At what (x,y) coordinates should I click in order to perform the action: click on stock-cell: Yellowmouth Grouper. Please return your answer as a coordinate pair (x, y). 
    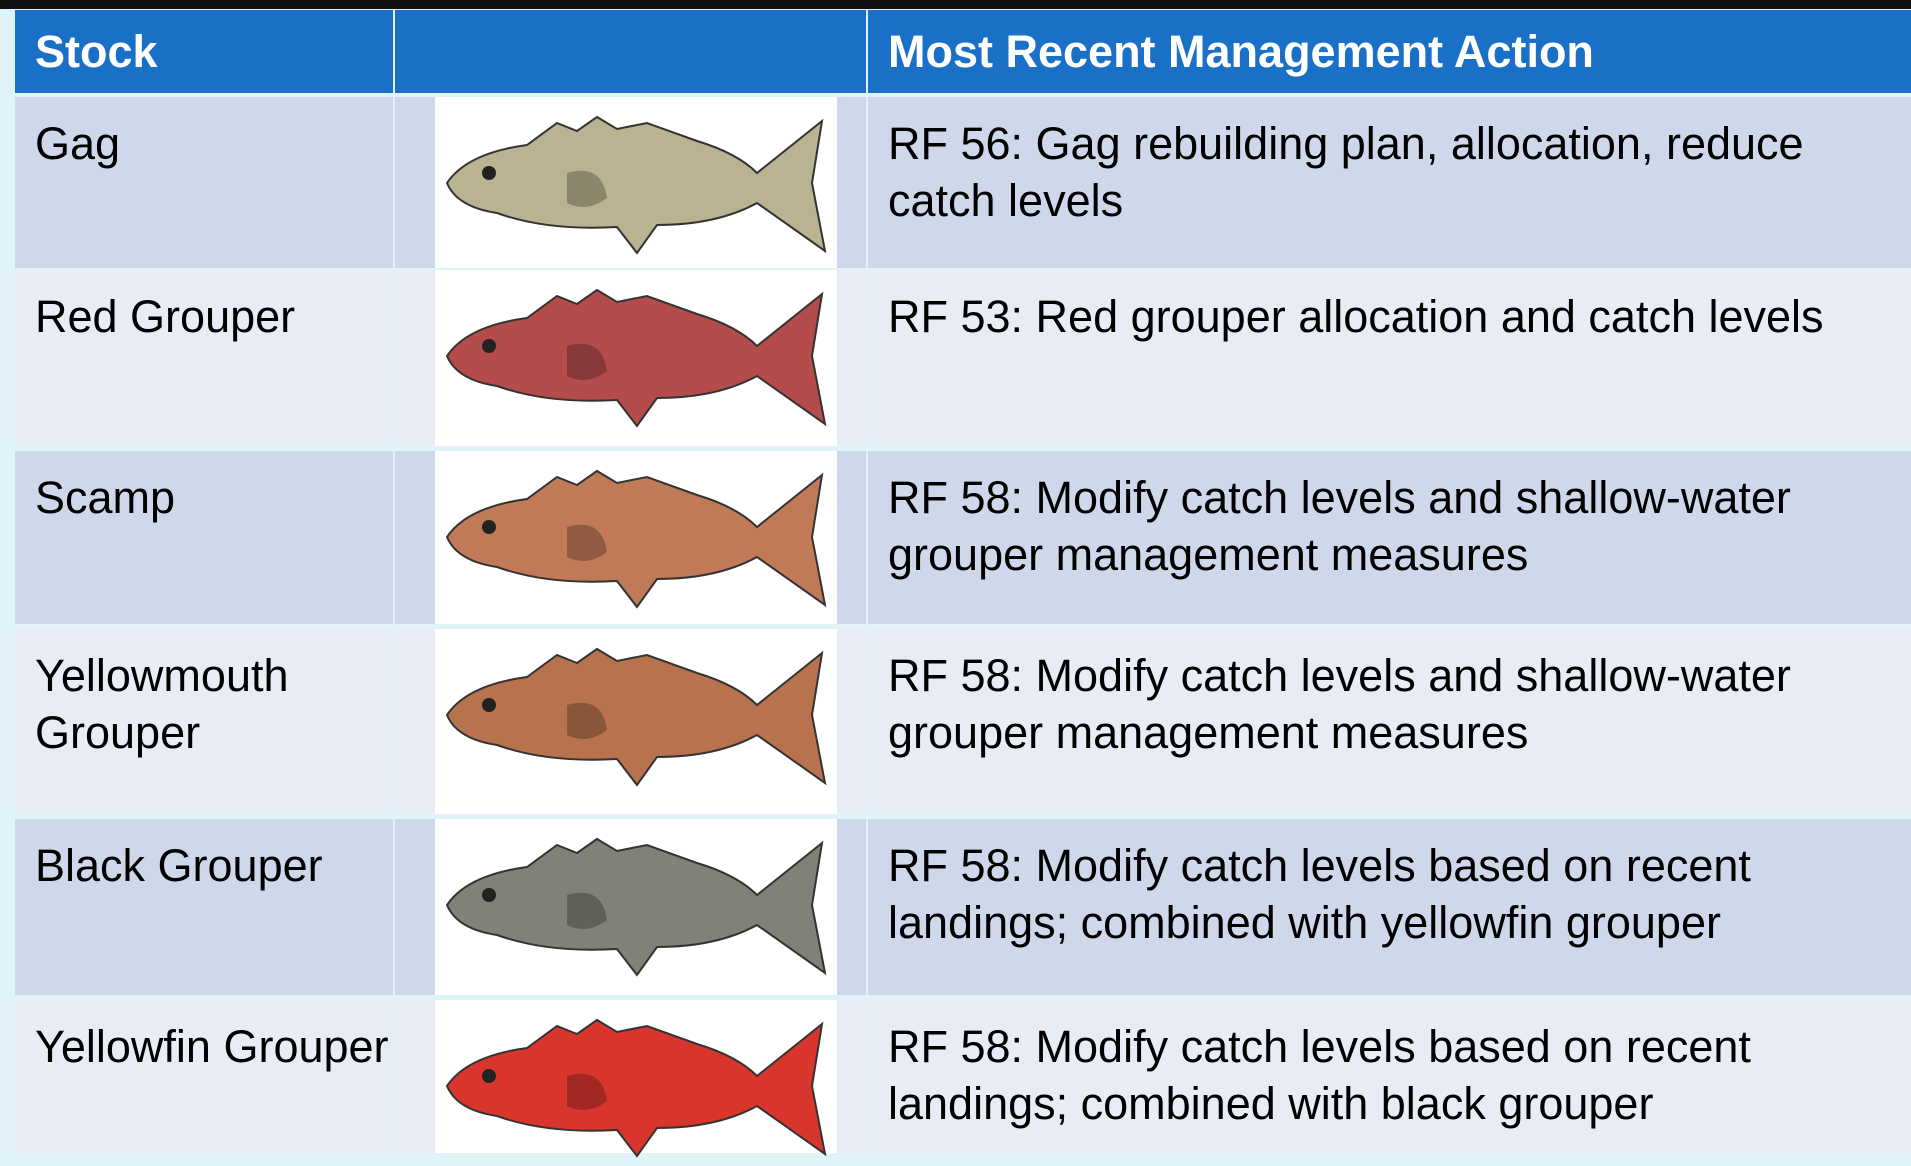
    Looking at the image, I should click on (204, 721).